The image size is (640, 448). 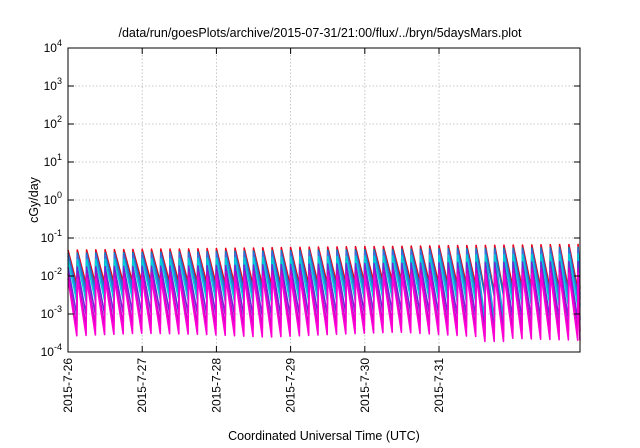 What do you see at coordinates (51, 312) in the screenshot?
I see `y-tick-label: 10⁻³` at bounding box center [51, 312].